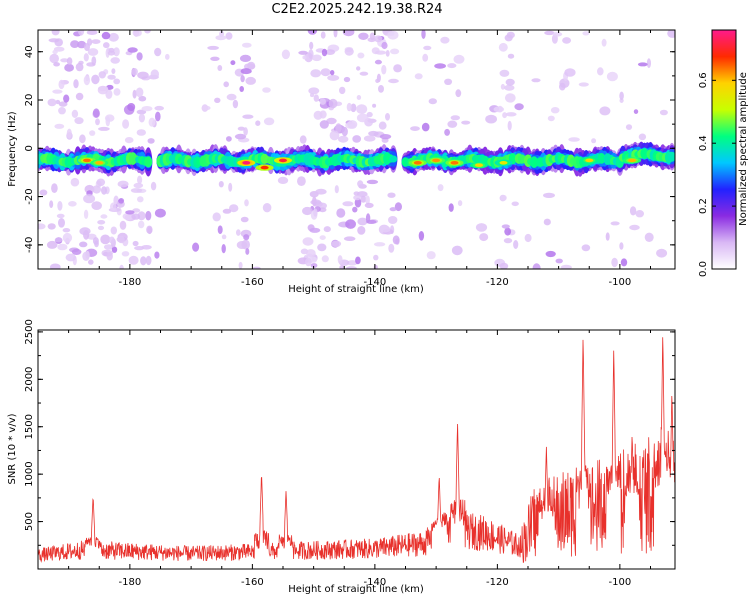 Image resolution: width=750 pixels, height=600 pixels. What do you see at coordinates (393, 159) in the screenshot?
I see `spectrogram-band-cell` at bounding box center [393, 159].